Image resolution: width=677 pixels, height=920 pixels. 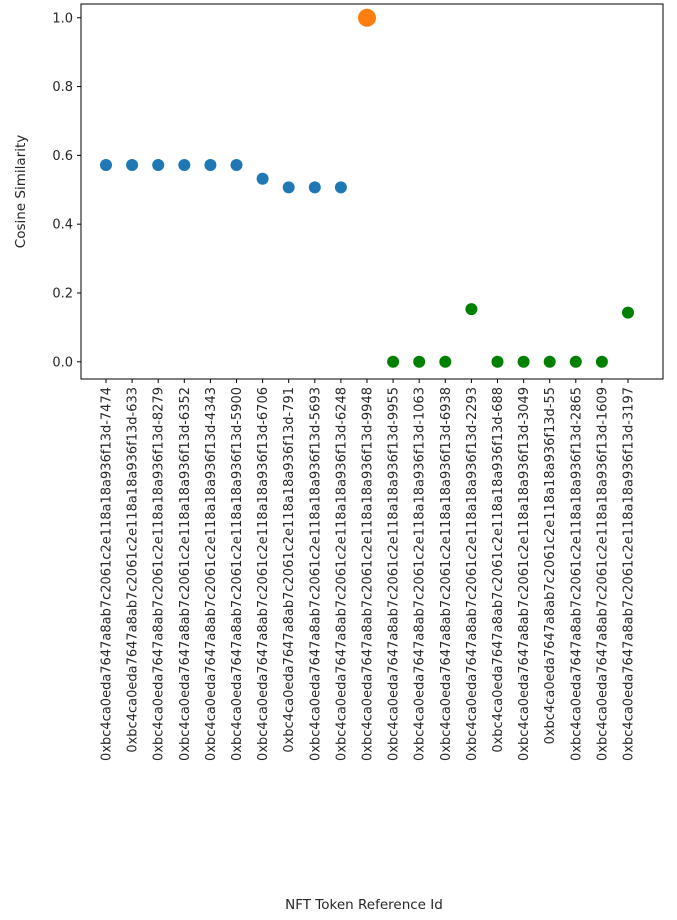 What do you see at coordinates (62, 87) in the screenshot?
I see `y-tick-label: 0.8` at bounding box center [62, 87].